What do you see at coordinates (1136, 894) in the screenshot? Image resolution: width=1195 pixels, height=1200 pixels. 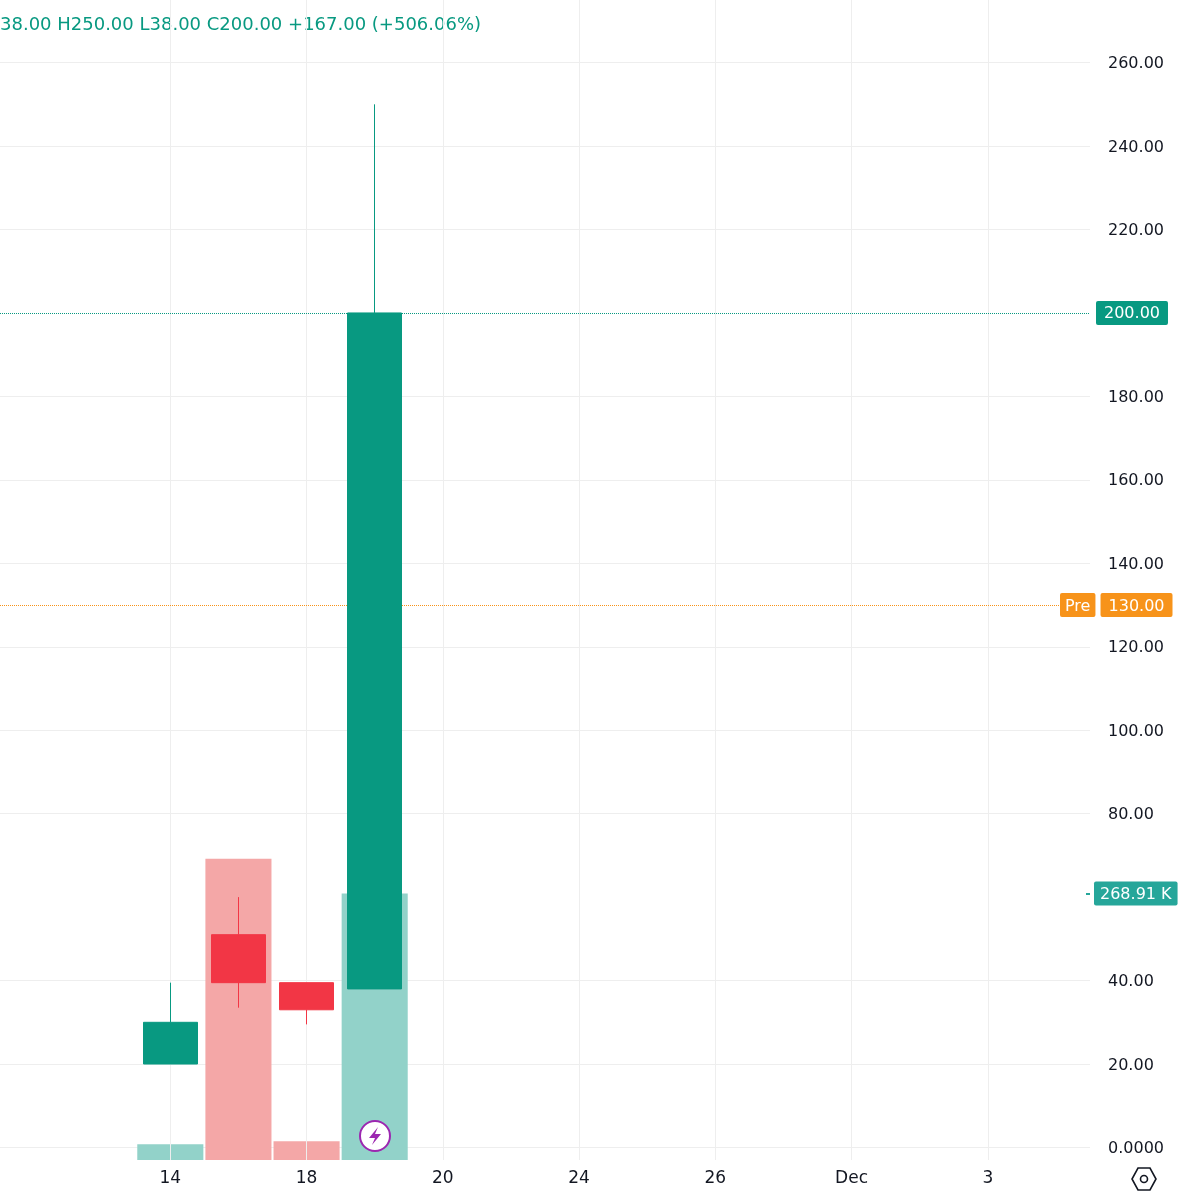 I see `y2-tick-label: 268.91 K` at bounding box center [1136, 894].